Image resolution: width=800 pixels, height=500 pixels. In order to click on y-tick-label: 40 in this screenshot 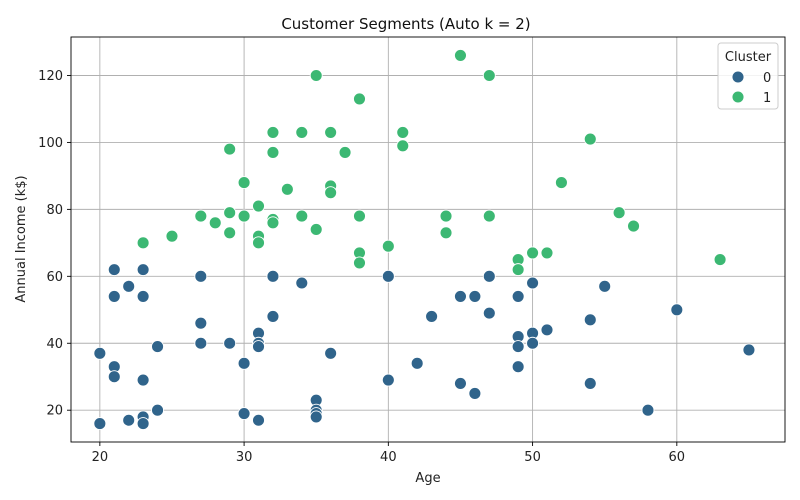, I will do `click(54, 344)`.